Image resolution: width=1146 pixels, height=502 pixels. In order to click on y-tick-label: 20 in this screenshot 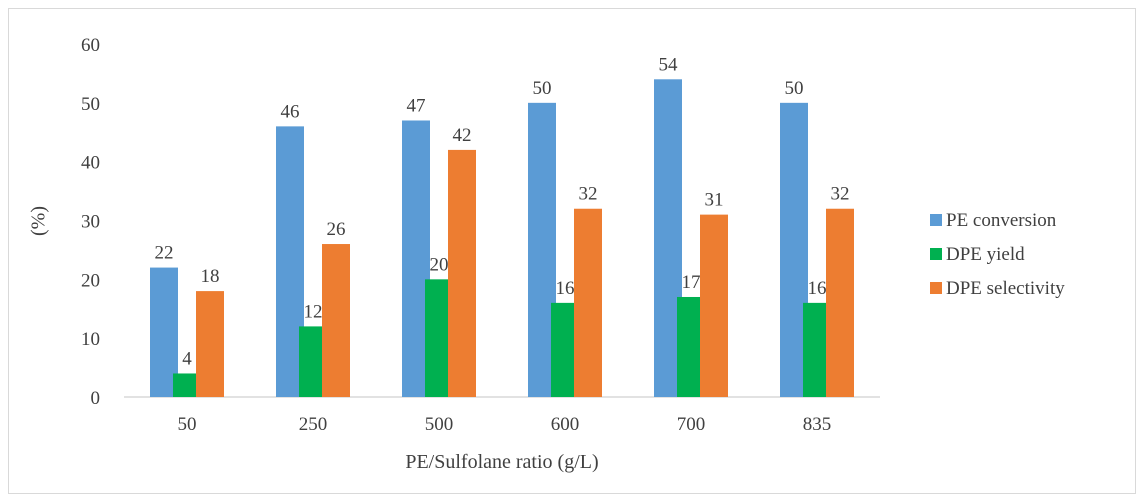, I will do `click(90, 280)`.